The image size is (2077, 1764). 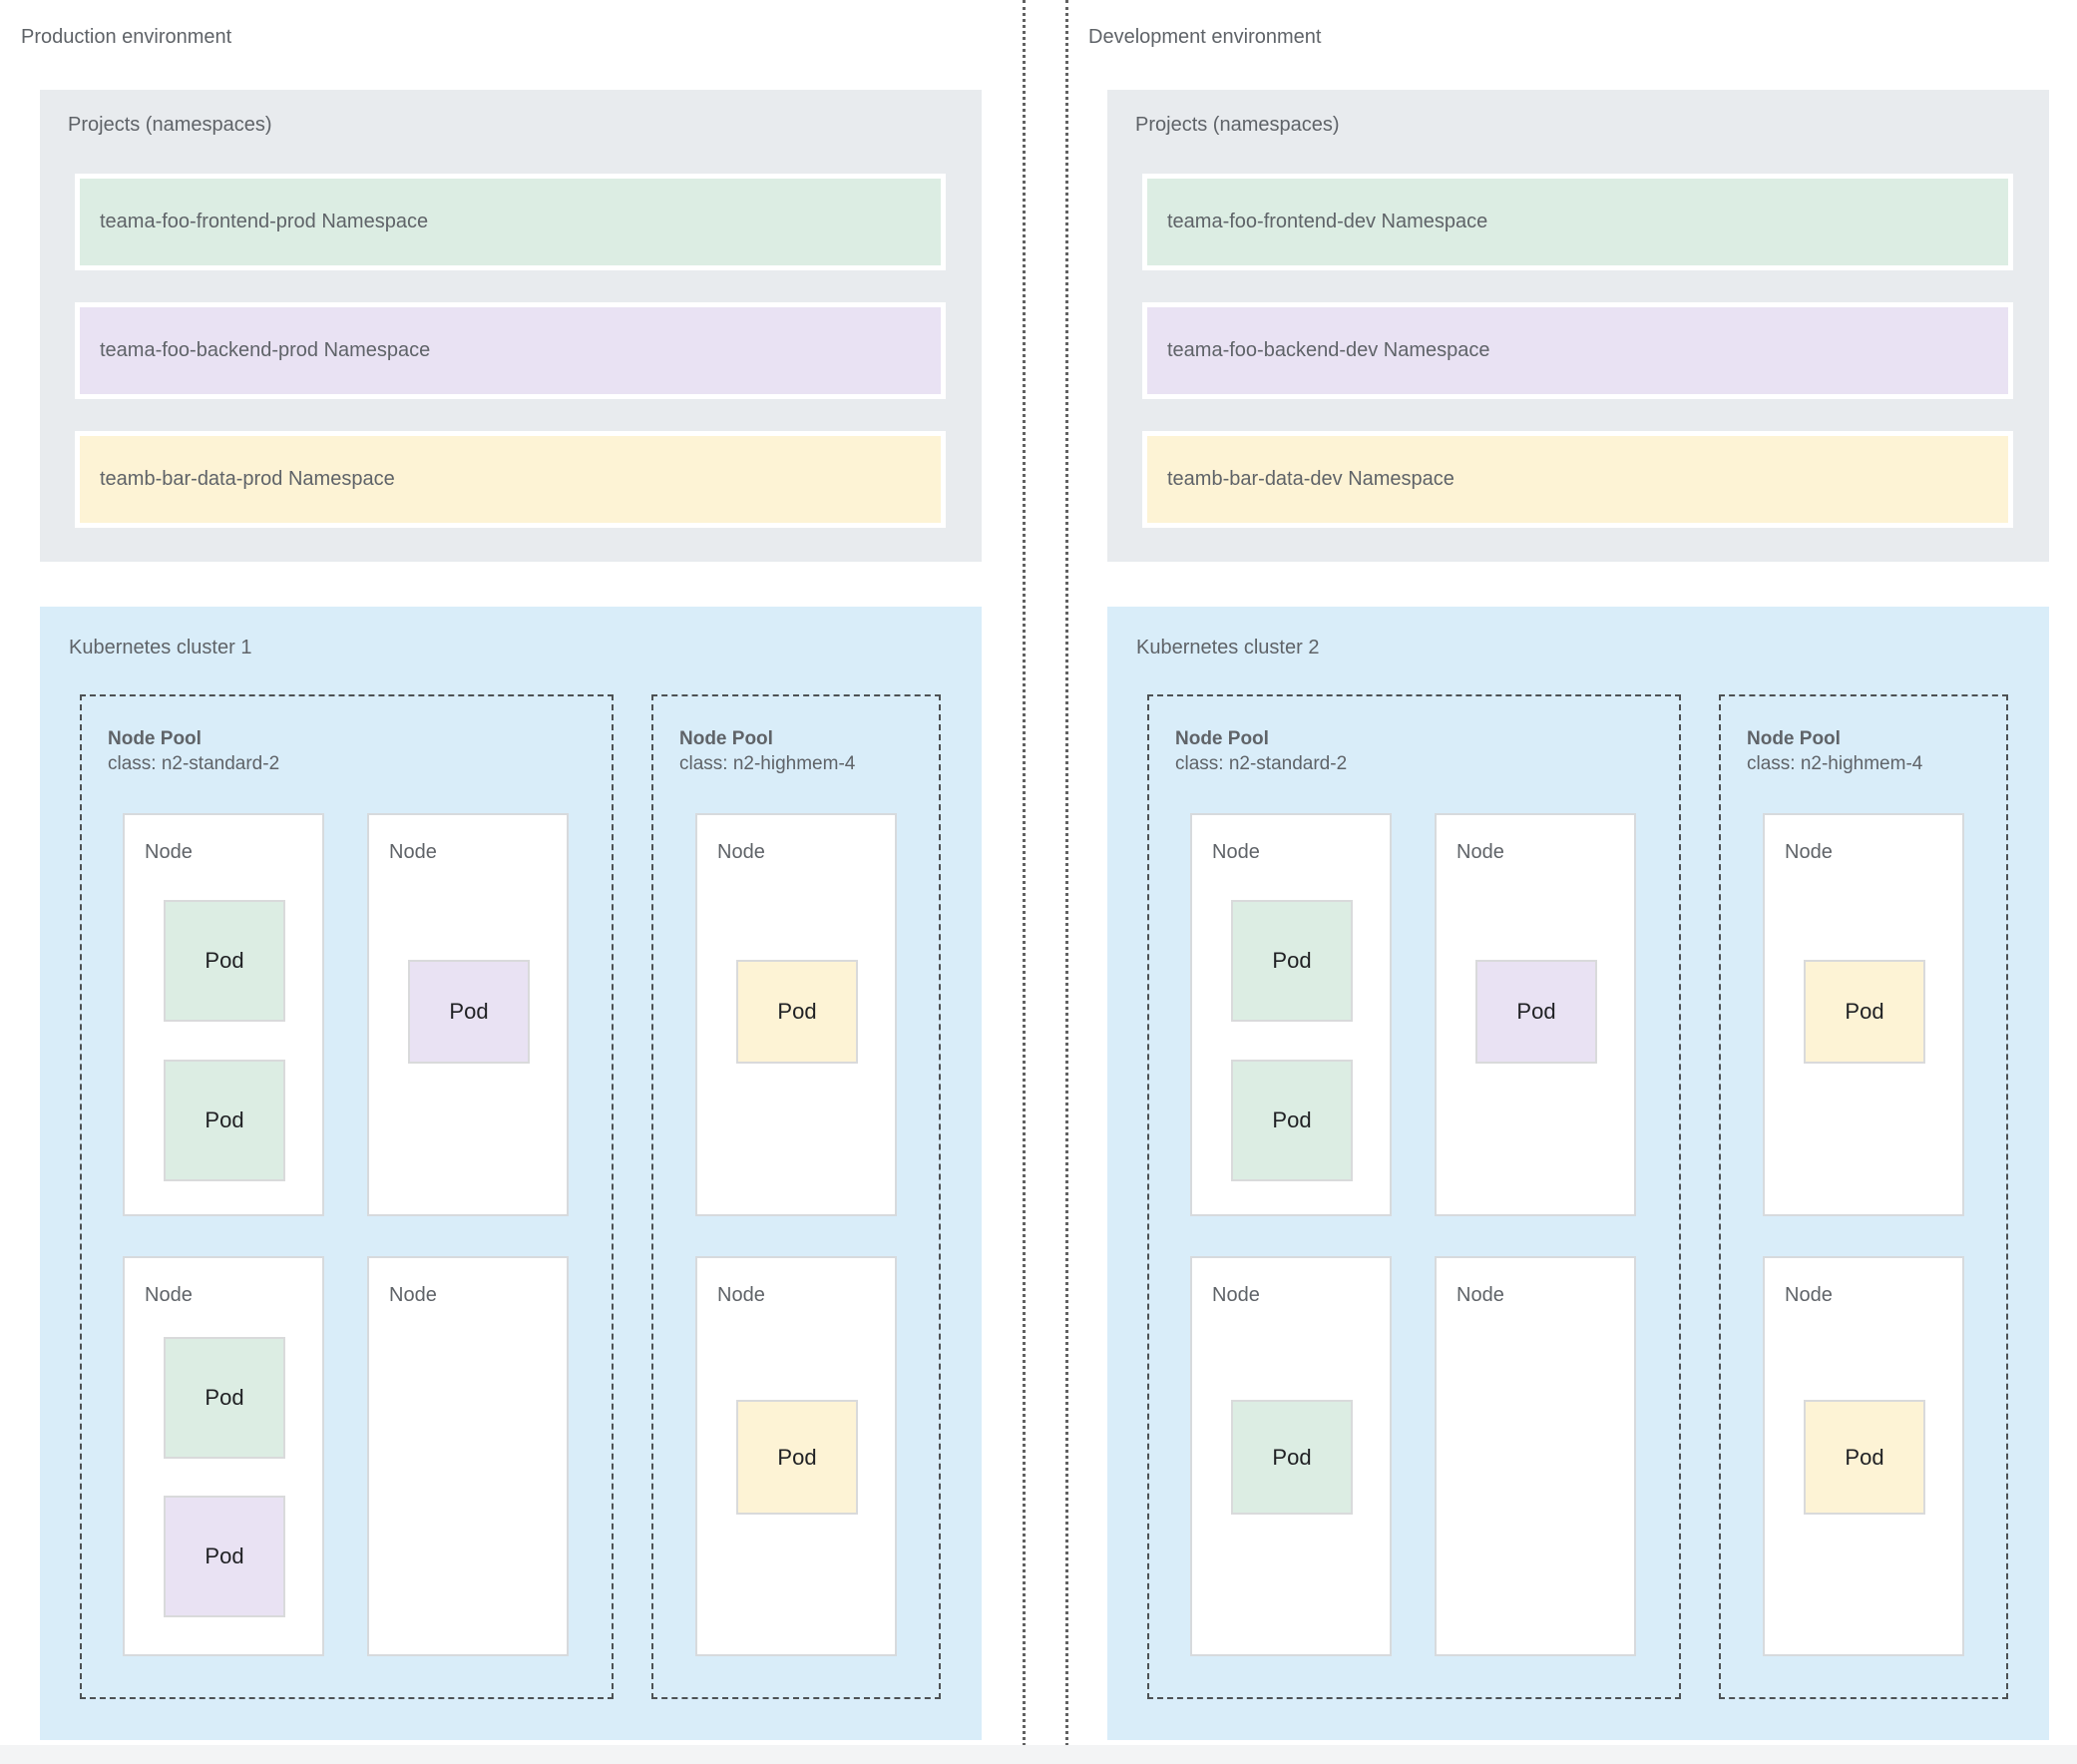 What do you see at coordinates (1228, 648) in the screenshot?
I see `cluster-title: Kubernetes cluster 2` at bounding box center [1228, 648].